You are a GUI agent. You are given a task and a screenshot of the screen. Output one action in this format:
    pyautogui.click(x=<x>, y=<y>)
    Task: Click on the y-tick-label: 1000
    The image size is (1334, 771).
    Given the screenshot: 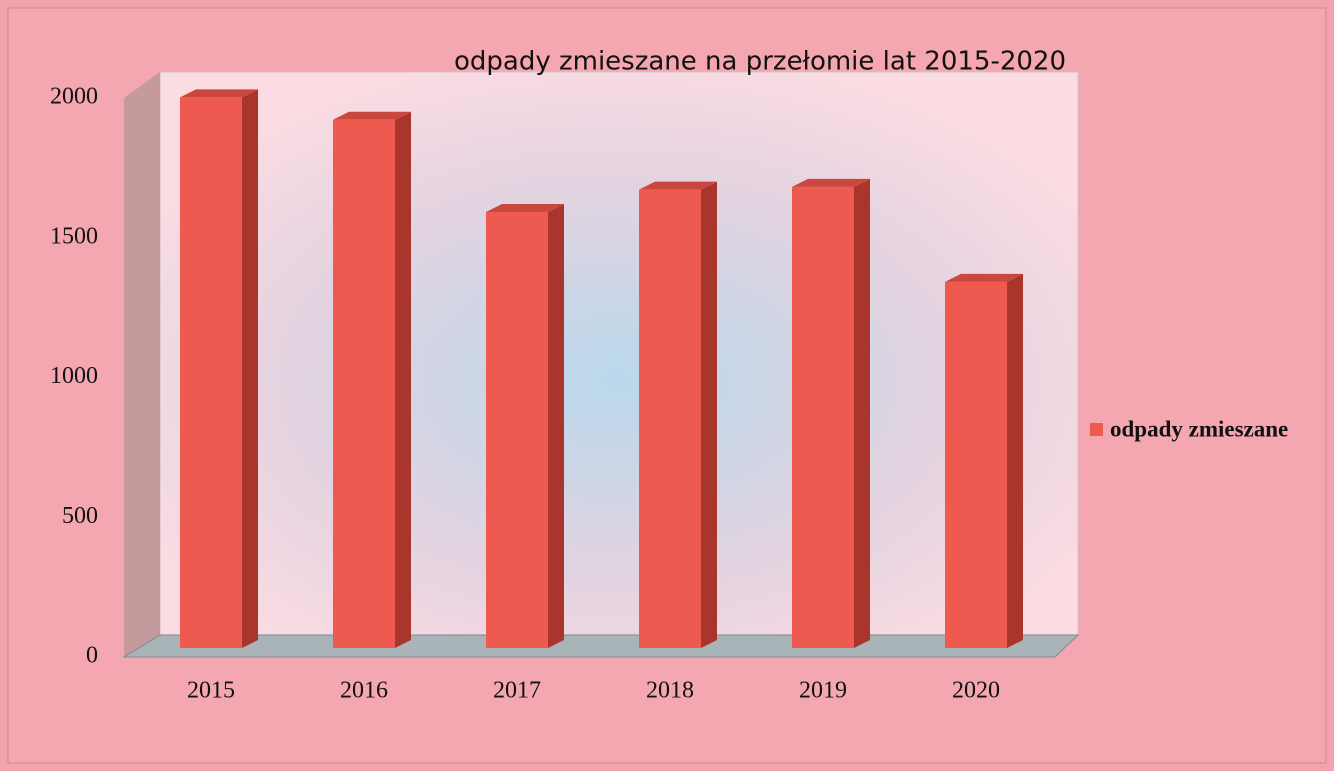 What is the action you would take?
    pyautogui.click(x=74, y=376)
    